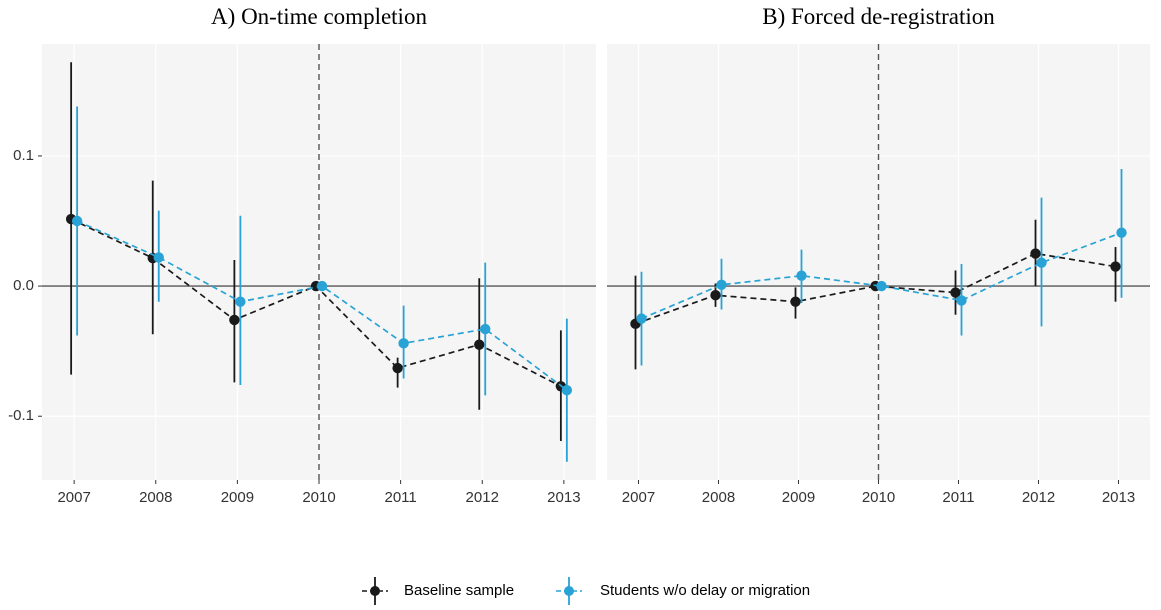 Image resolution: width=1161 pixels, height=610 pixels. What do you see at coordinates (23, 285) in the screenshot?
I see `y-tick-label: 0.0` at bounding box center [23, 285].